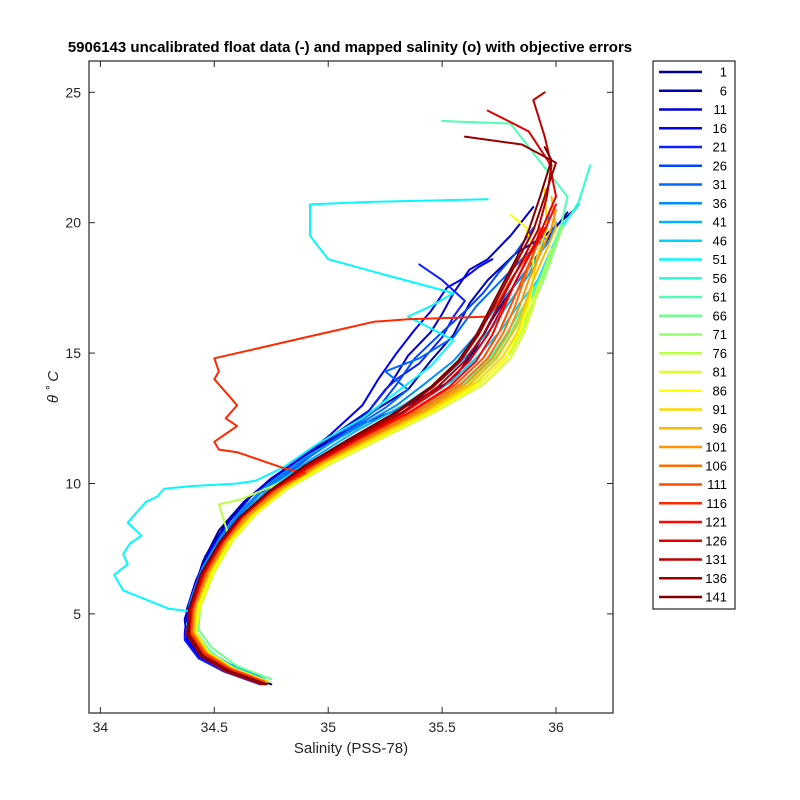 The width and height of the screenshot is (800, 800). What do you see at coordinates (723, 72) in the screenshot?
I see `legend-label: 1` at bounding box center [723, 72].